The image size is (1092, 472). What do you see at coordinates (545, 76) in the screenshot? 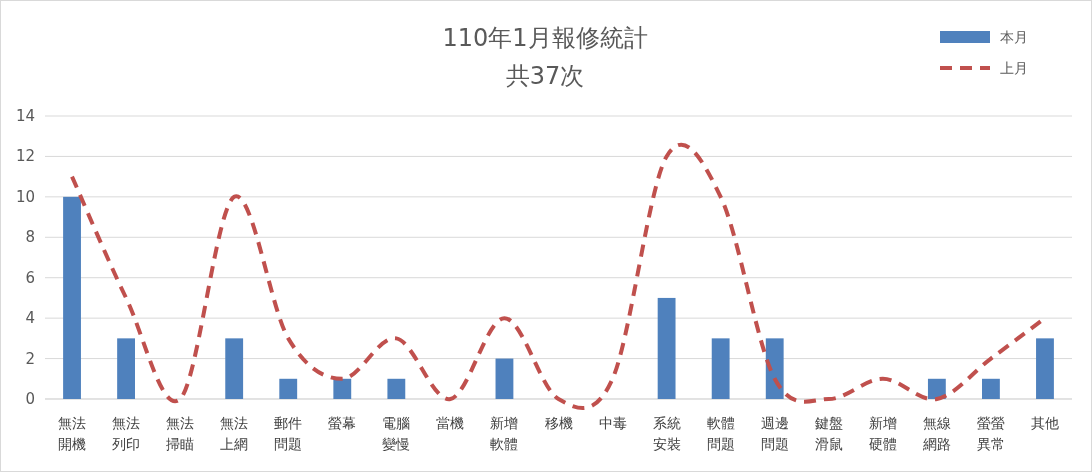
I see `chart-subtitle: 共37次` at bounding box center [545, 76].